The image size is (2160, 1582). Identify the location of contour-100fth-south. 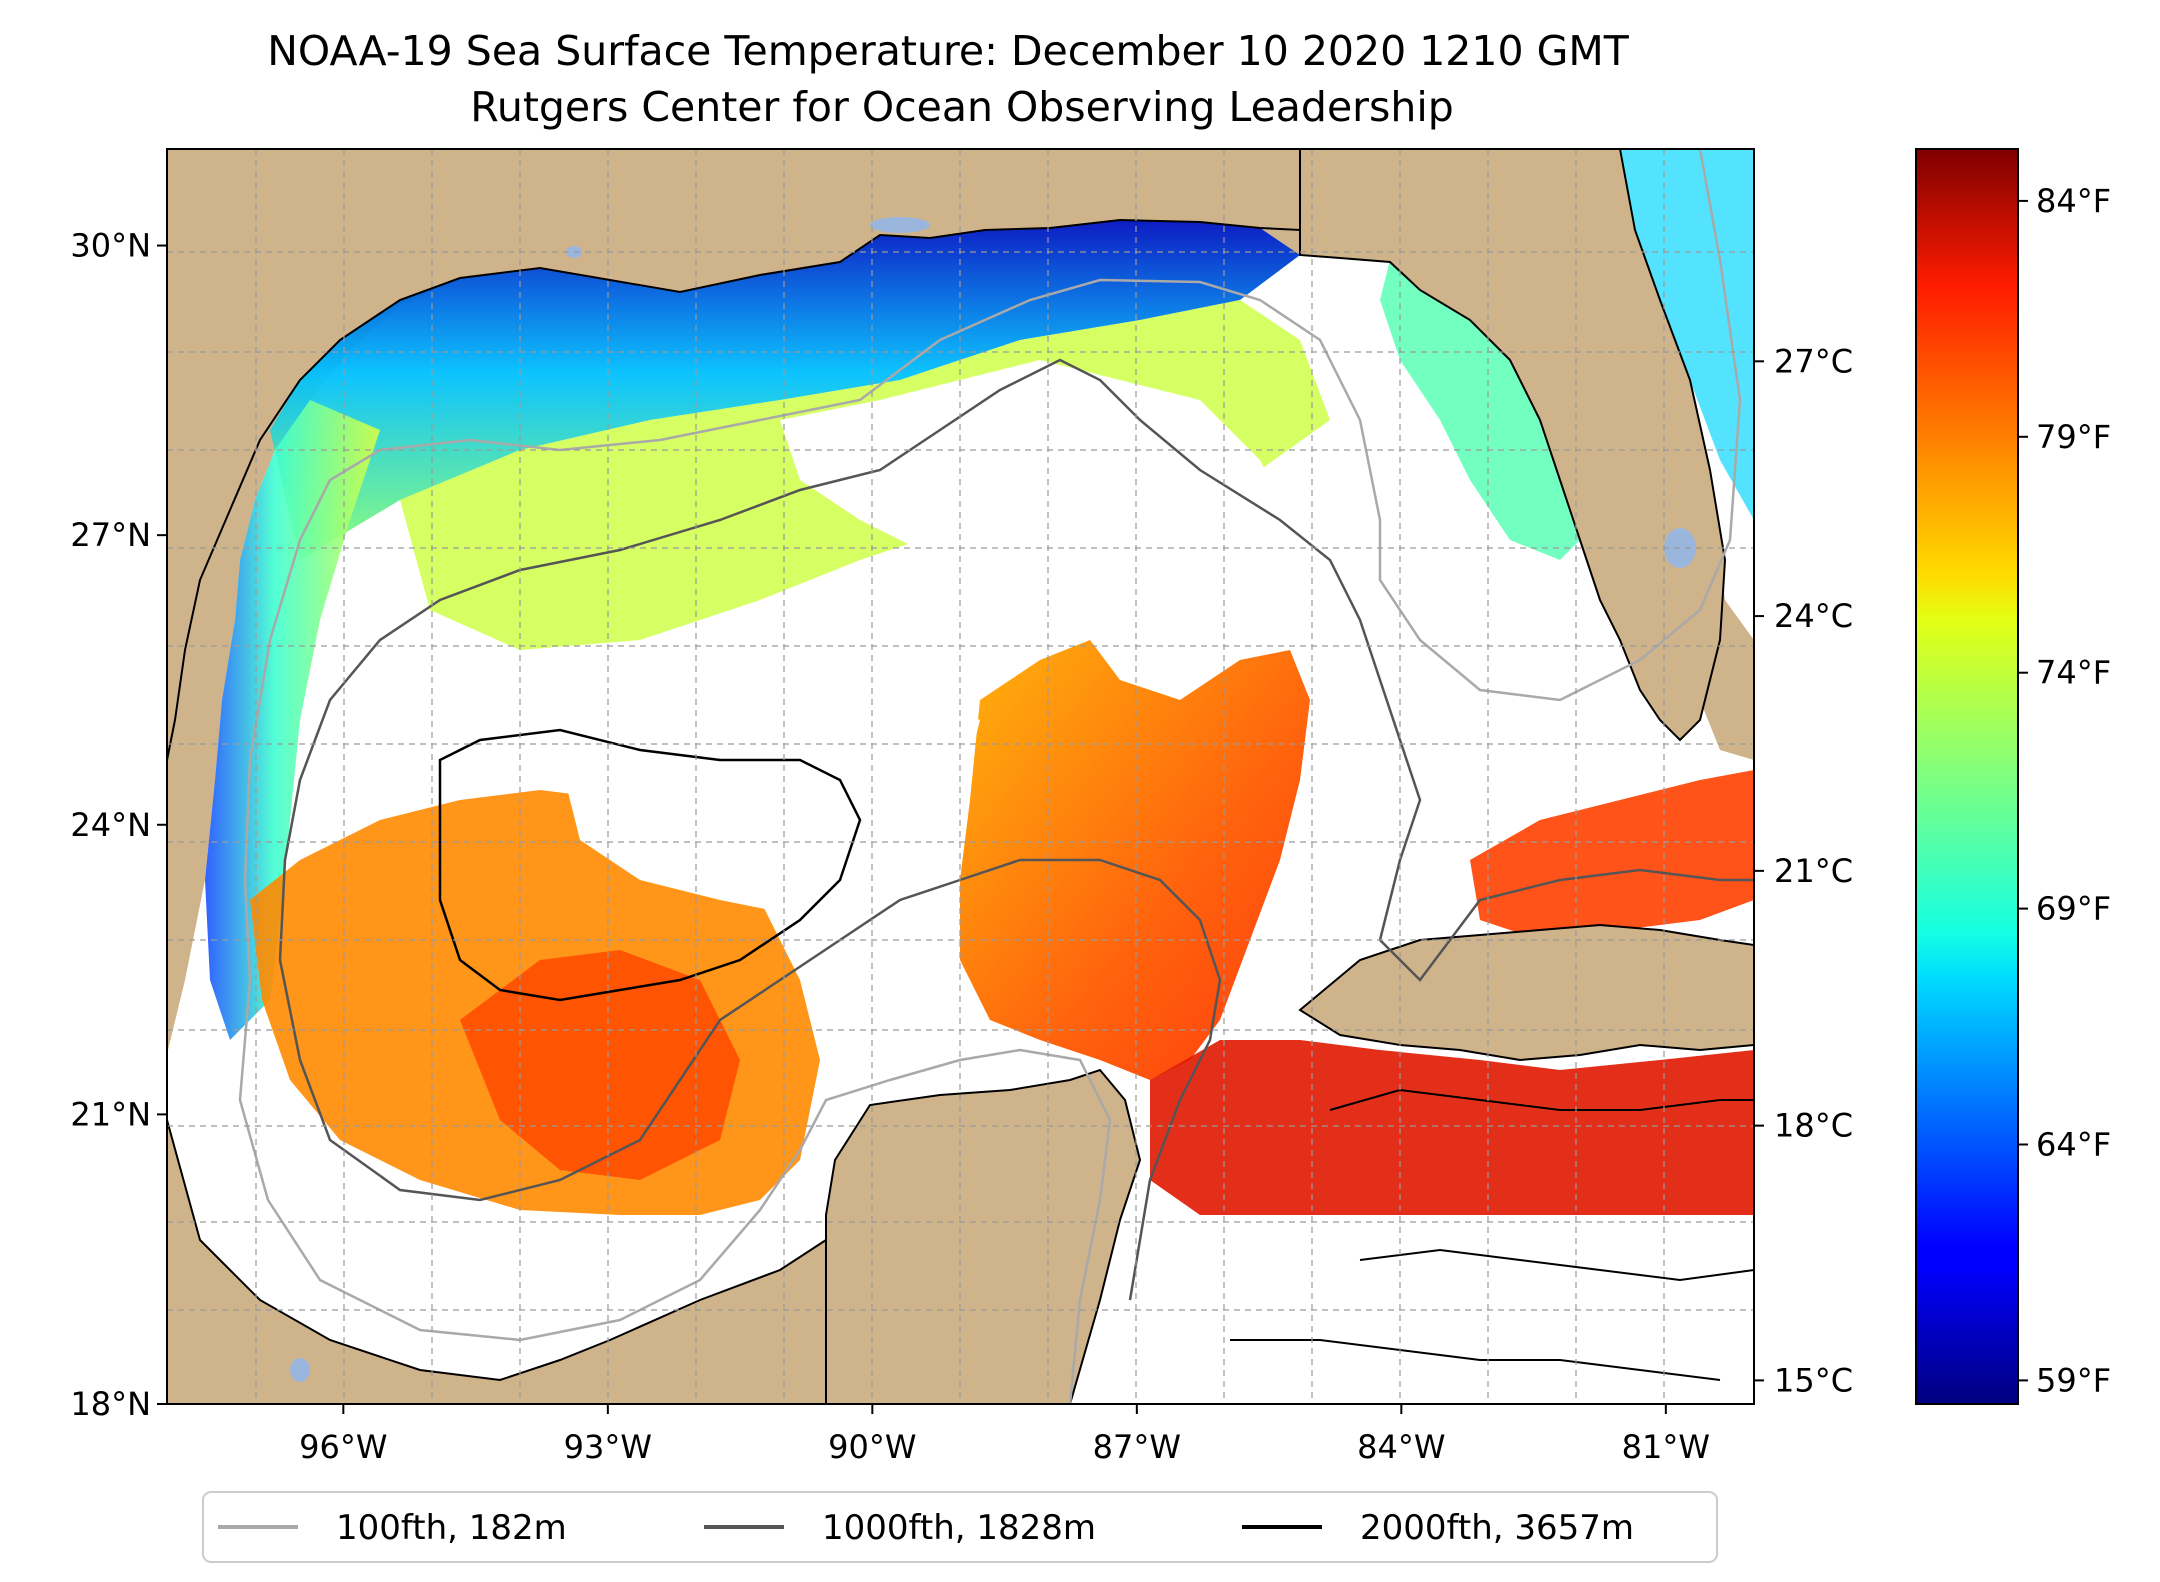
(689, 1226).